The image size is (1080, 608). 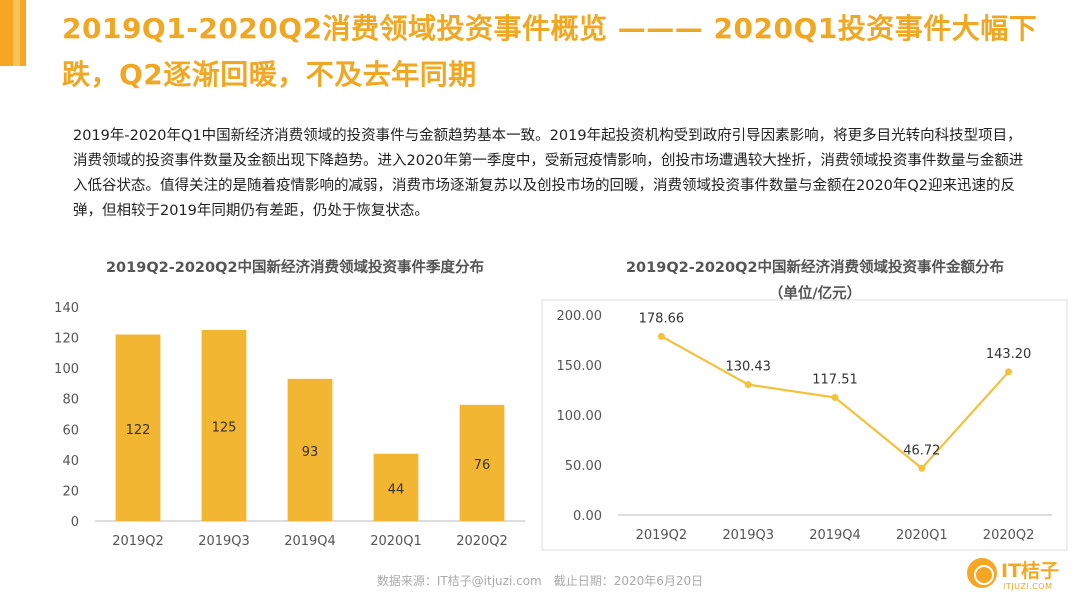 What do you see at coordinates (662, 535) in the screenshot?
I see `line-x-tick-label: 2019Q2` at bounding box center [662, 535].